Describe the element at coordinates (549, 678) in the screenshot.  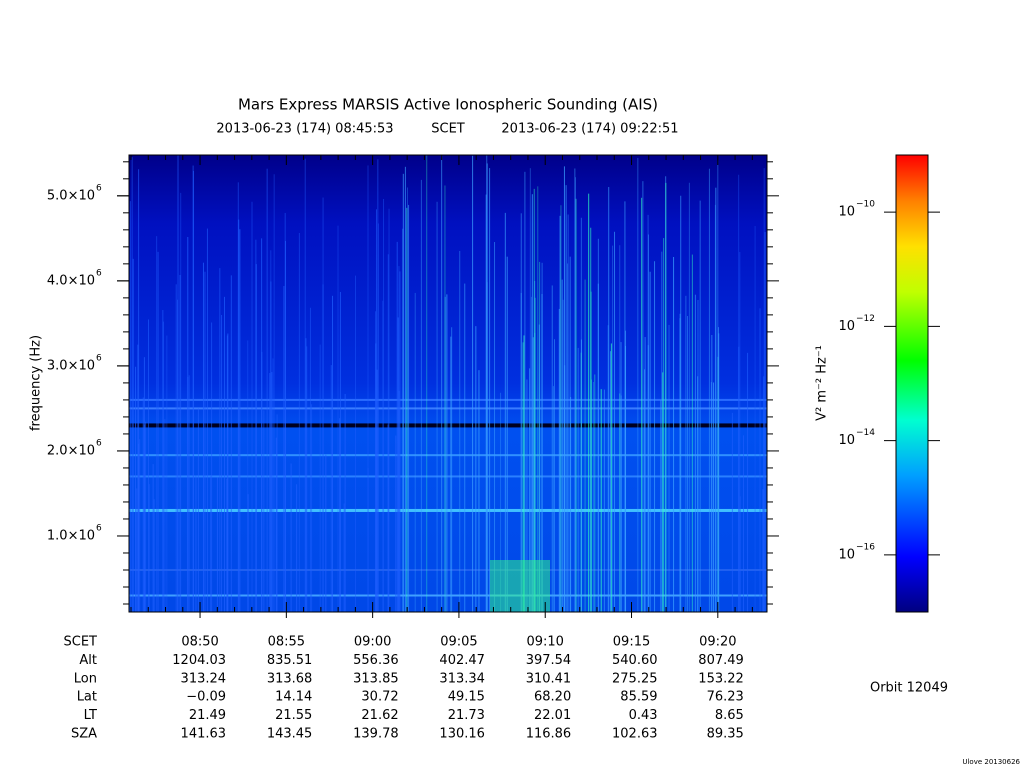
I see `ephemeris-value: 310.41` at that location.